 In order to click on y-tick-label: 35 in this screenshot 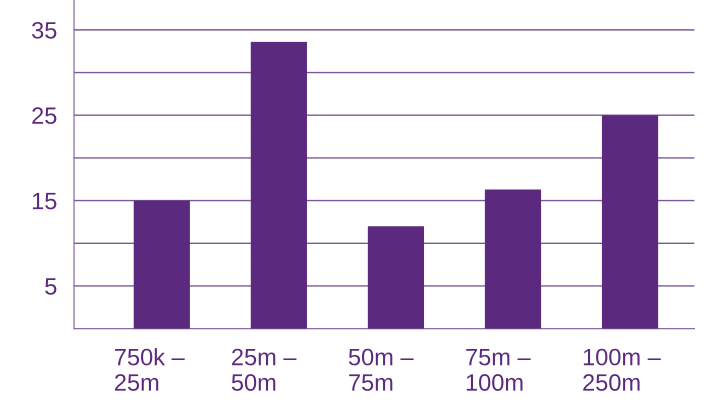, I will do `click(44, 30)`.